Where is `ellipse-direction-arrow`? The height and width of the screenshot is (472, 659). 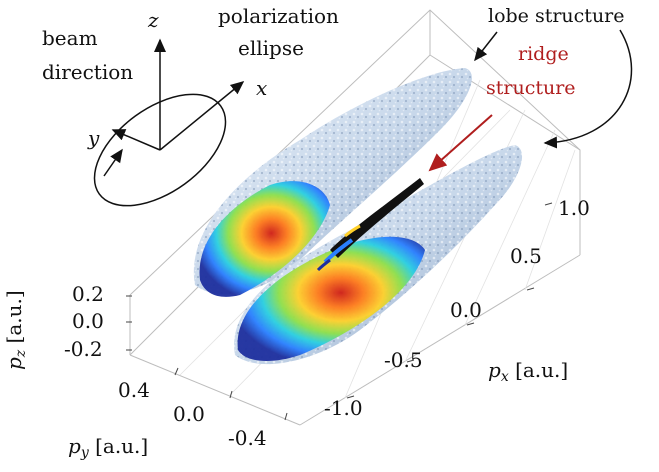
ellipse-direction-arrow is located at coordinates (113, 162).